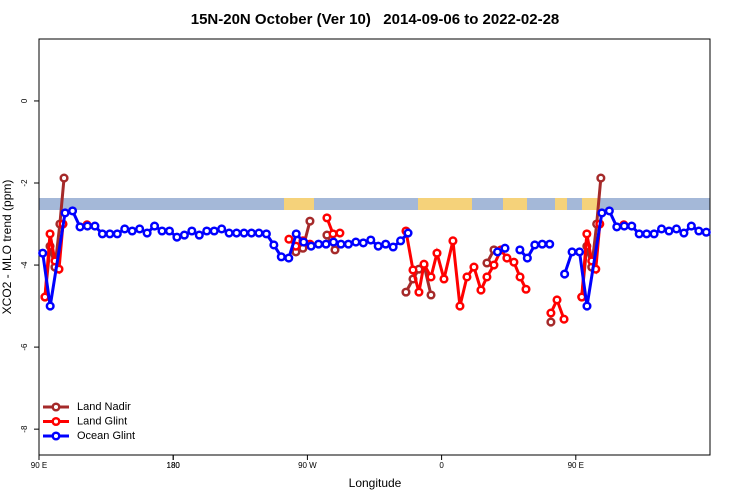 This screenshot has height=500, width=750. What do you see at coordinates (24, 265) in the screenshot?
I see `y-tick-label: -4` at bounding box center [24, 265].